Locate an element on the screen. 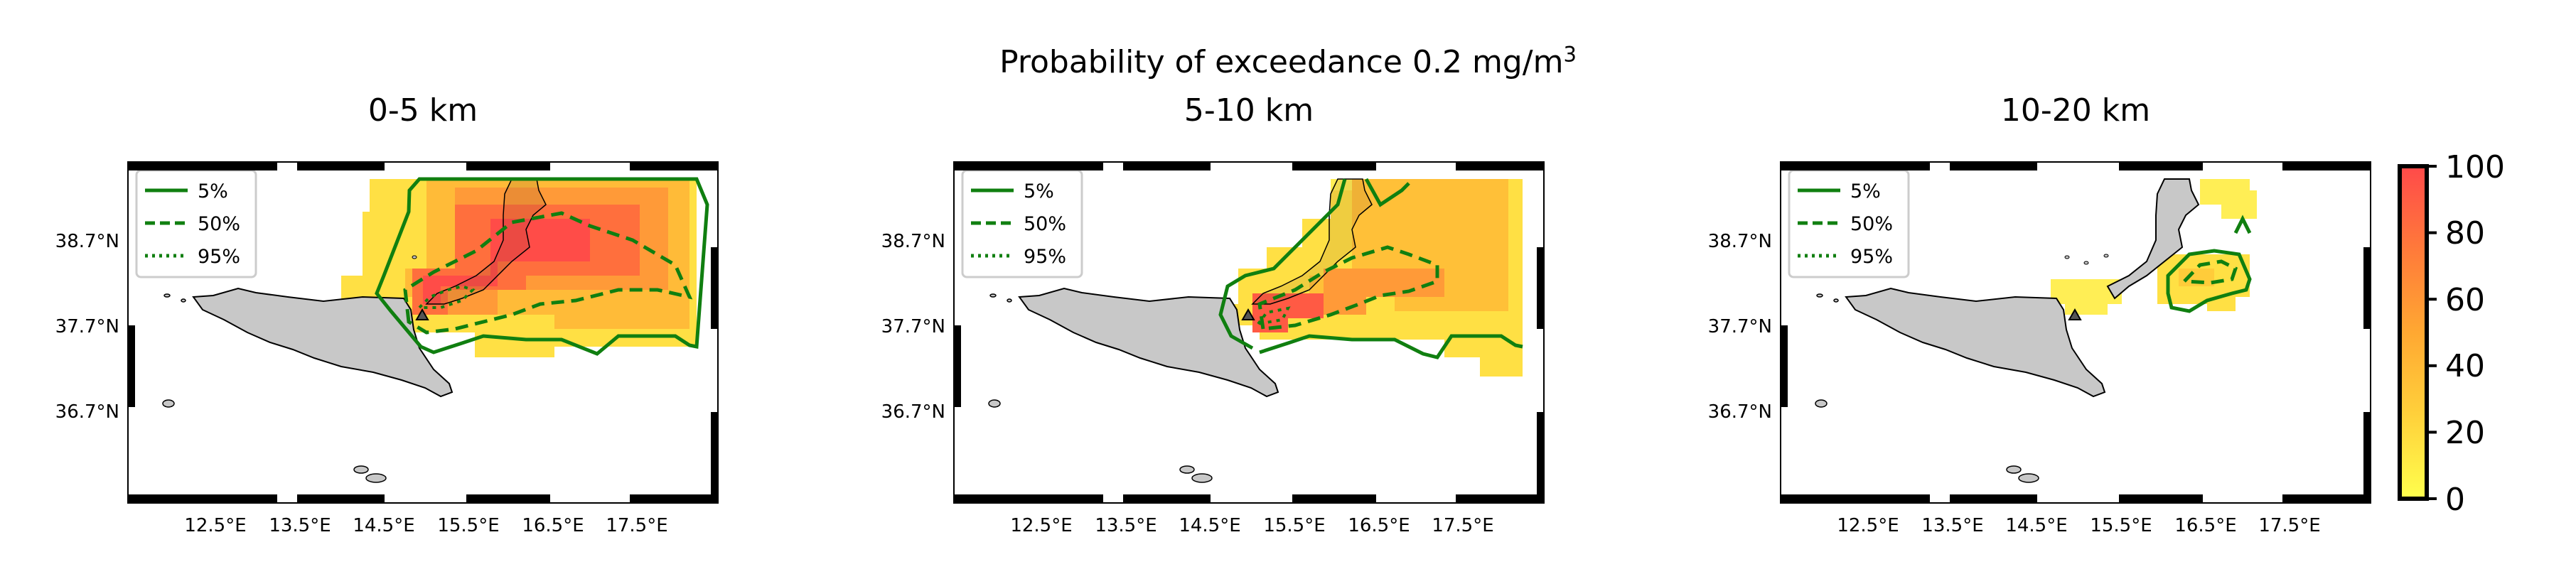 The width and height of the screenshot is (2576, 574). colorbar-gradient is located at coordinates (2413, 332).